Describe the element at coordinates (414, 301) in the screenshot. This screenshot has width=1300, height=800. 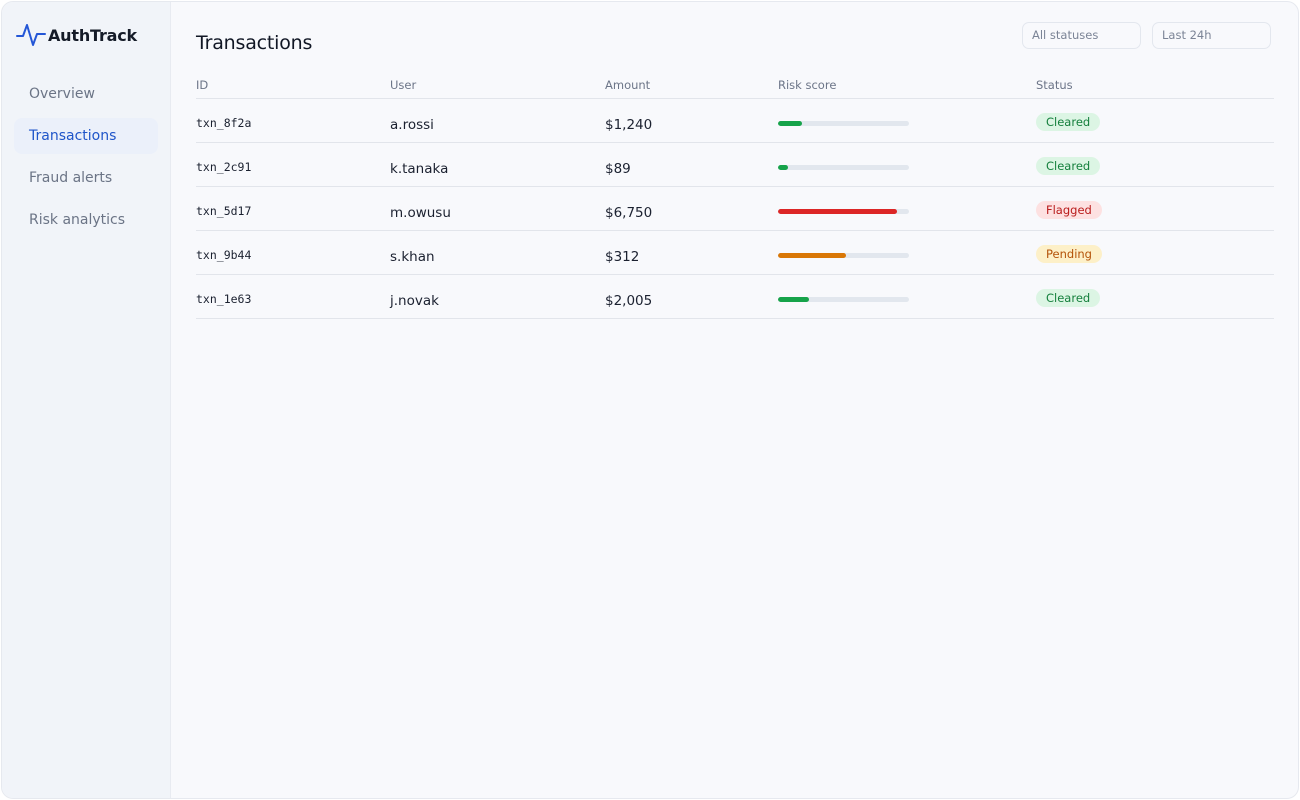
I see `transaction-user: j.novak` at that location.